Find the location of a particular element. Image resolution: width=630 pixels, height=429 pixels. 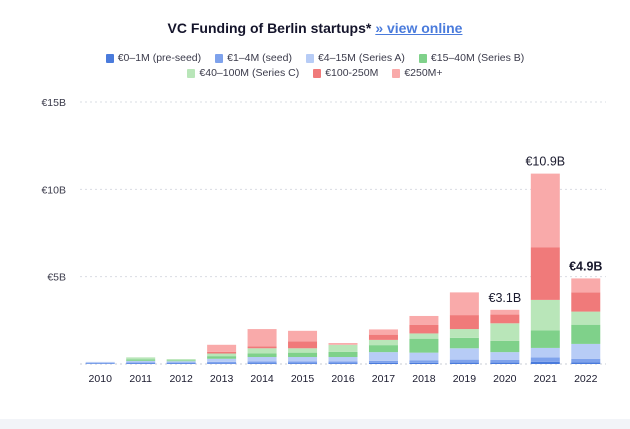

footer-band is located at coordinates (315, 424).